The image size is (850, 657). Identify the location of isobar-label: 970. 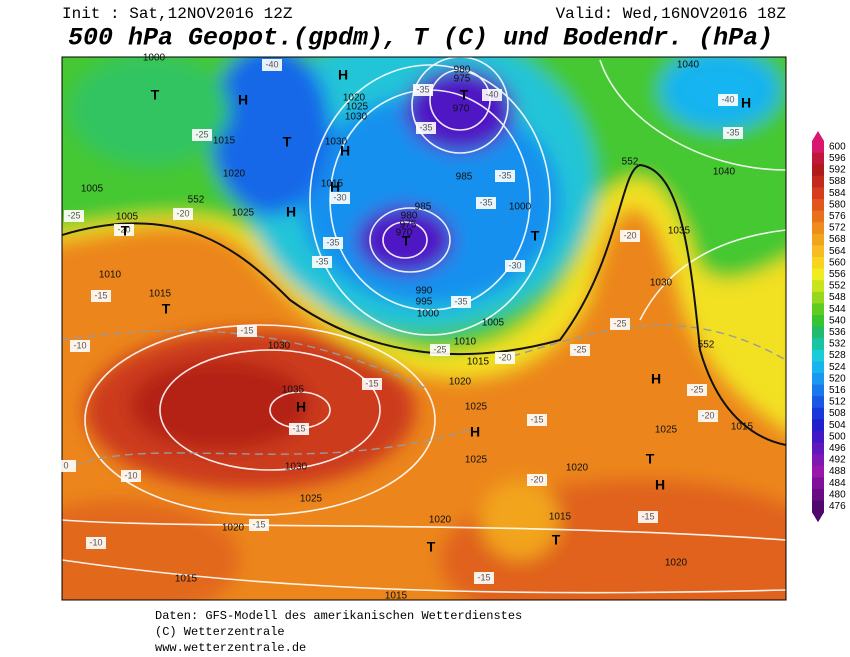
(404, 233).